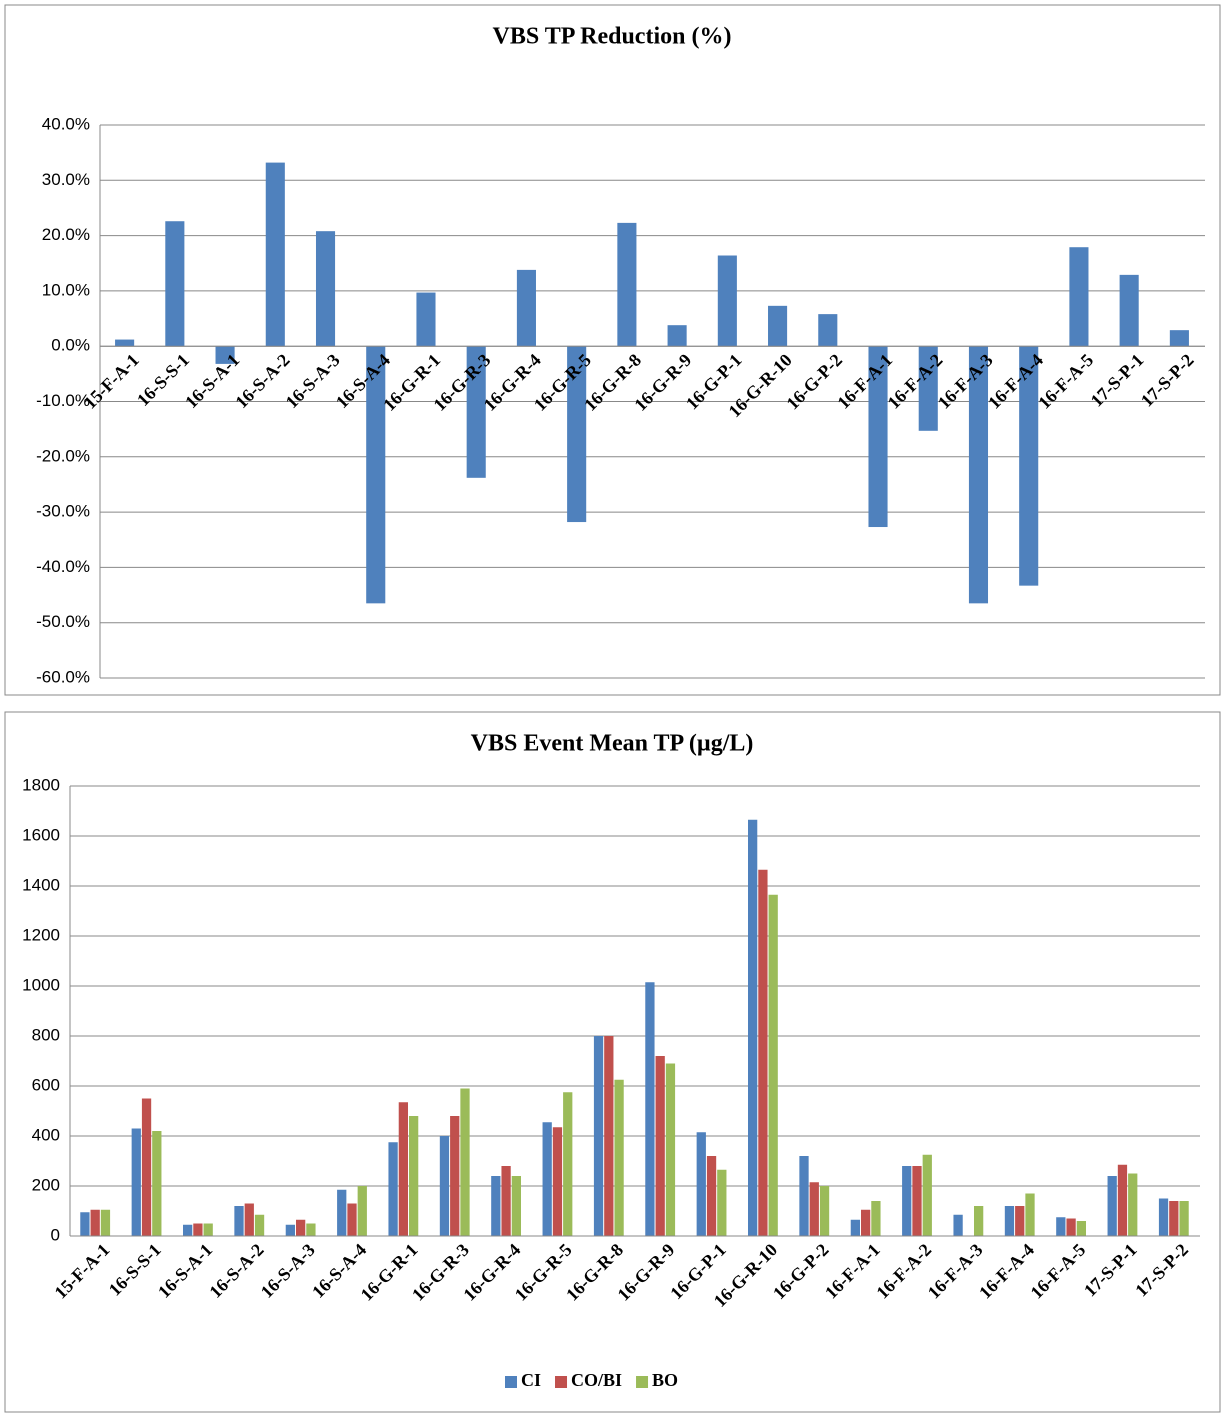 The width and height of the screenshot is (1225, 1416). Describe the element at coordinates (66, 179) in the screenshot. I see `y-tick-label: 30.0%` at that location.